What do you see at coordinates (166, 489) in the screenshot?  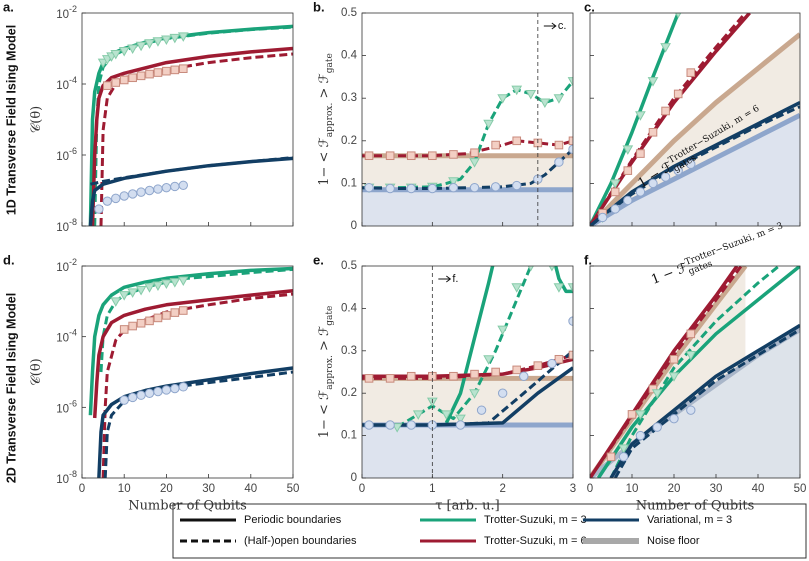 I see `x-tick-label: 20` at bounding box center [166, 489].